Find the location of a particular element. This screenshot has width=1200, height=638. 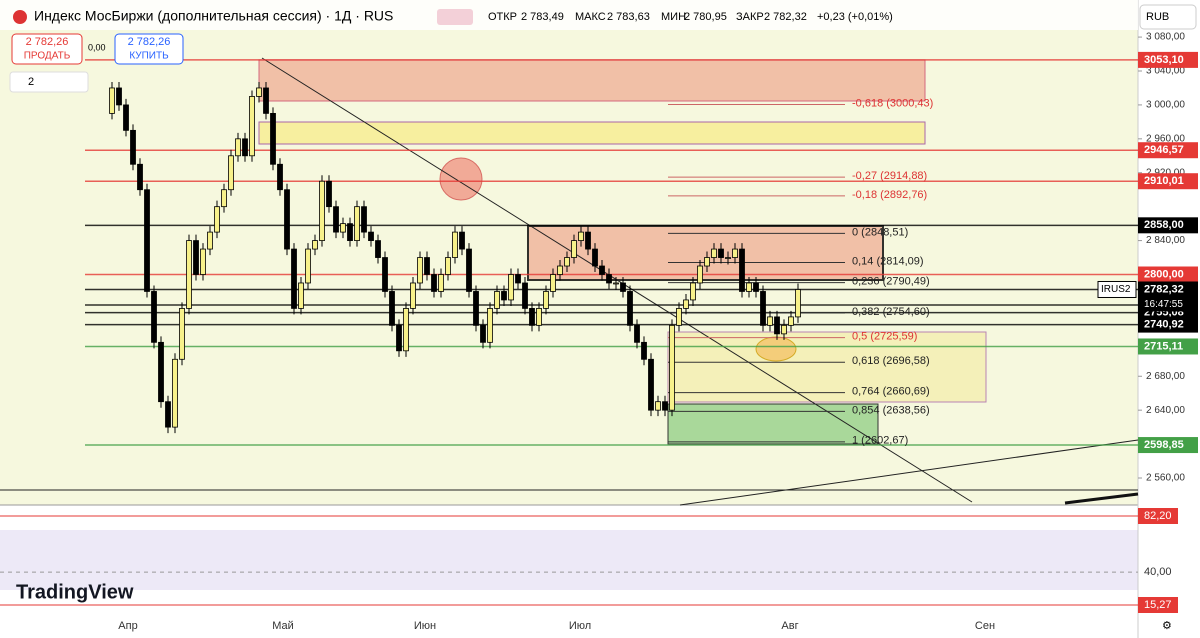

ohlc-label: МИН is located at coordinates (673, 17).